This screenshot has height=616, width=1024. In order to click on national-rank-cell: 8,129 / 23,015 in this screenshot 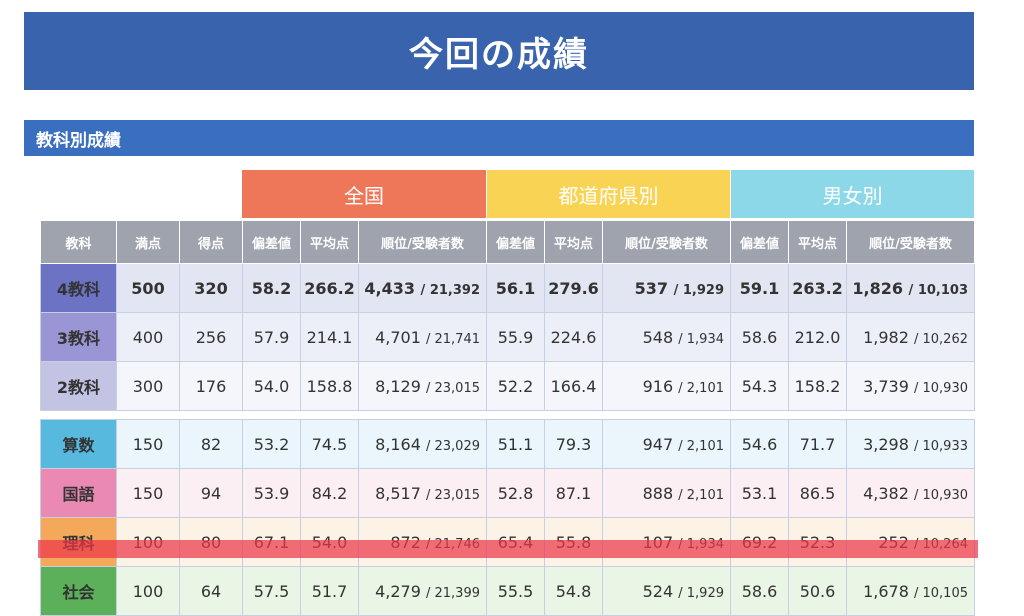, I will do `click(422, 386)`.